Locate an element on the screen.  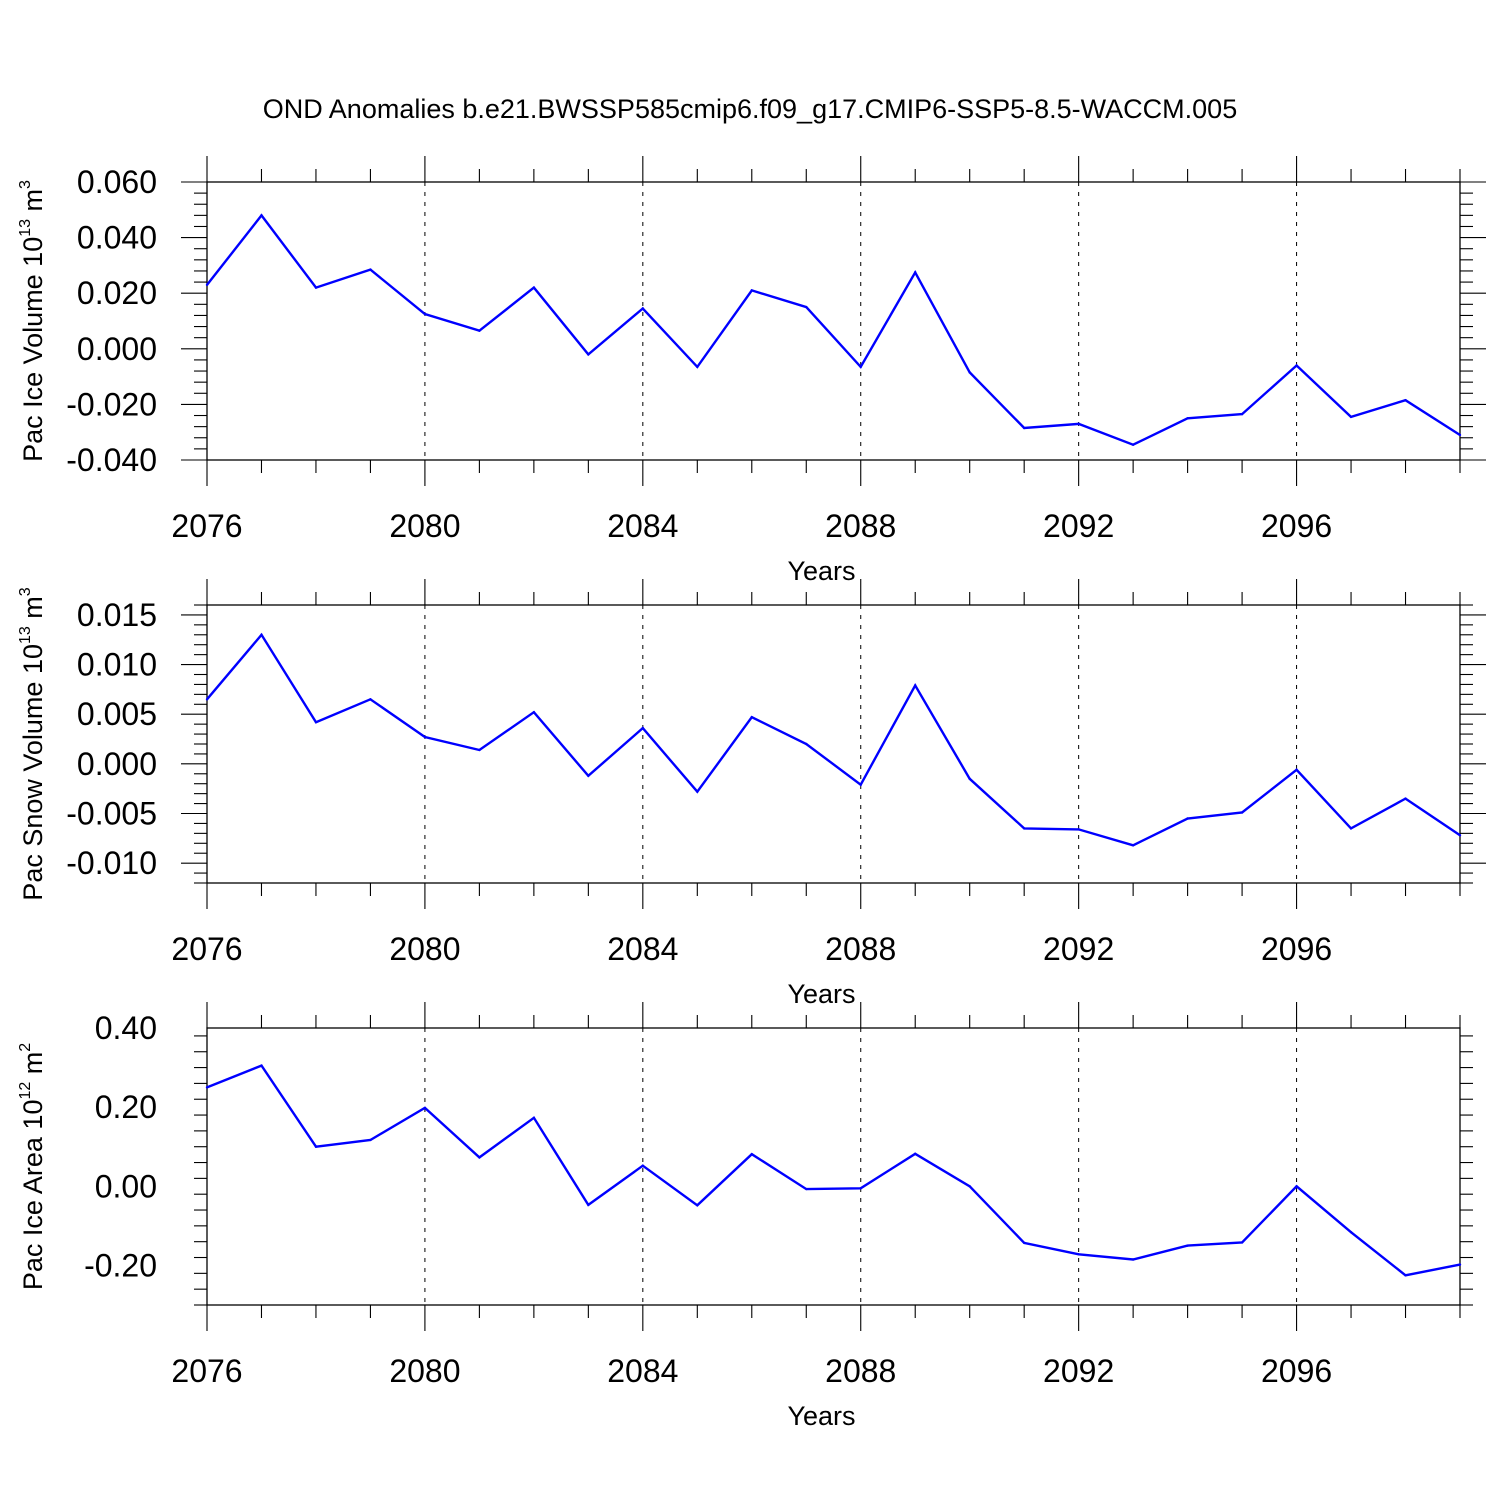
y-axis-title: Pac Ice Area 1012 m2 is located at coordinates (32, 1166).